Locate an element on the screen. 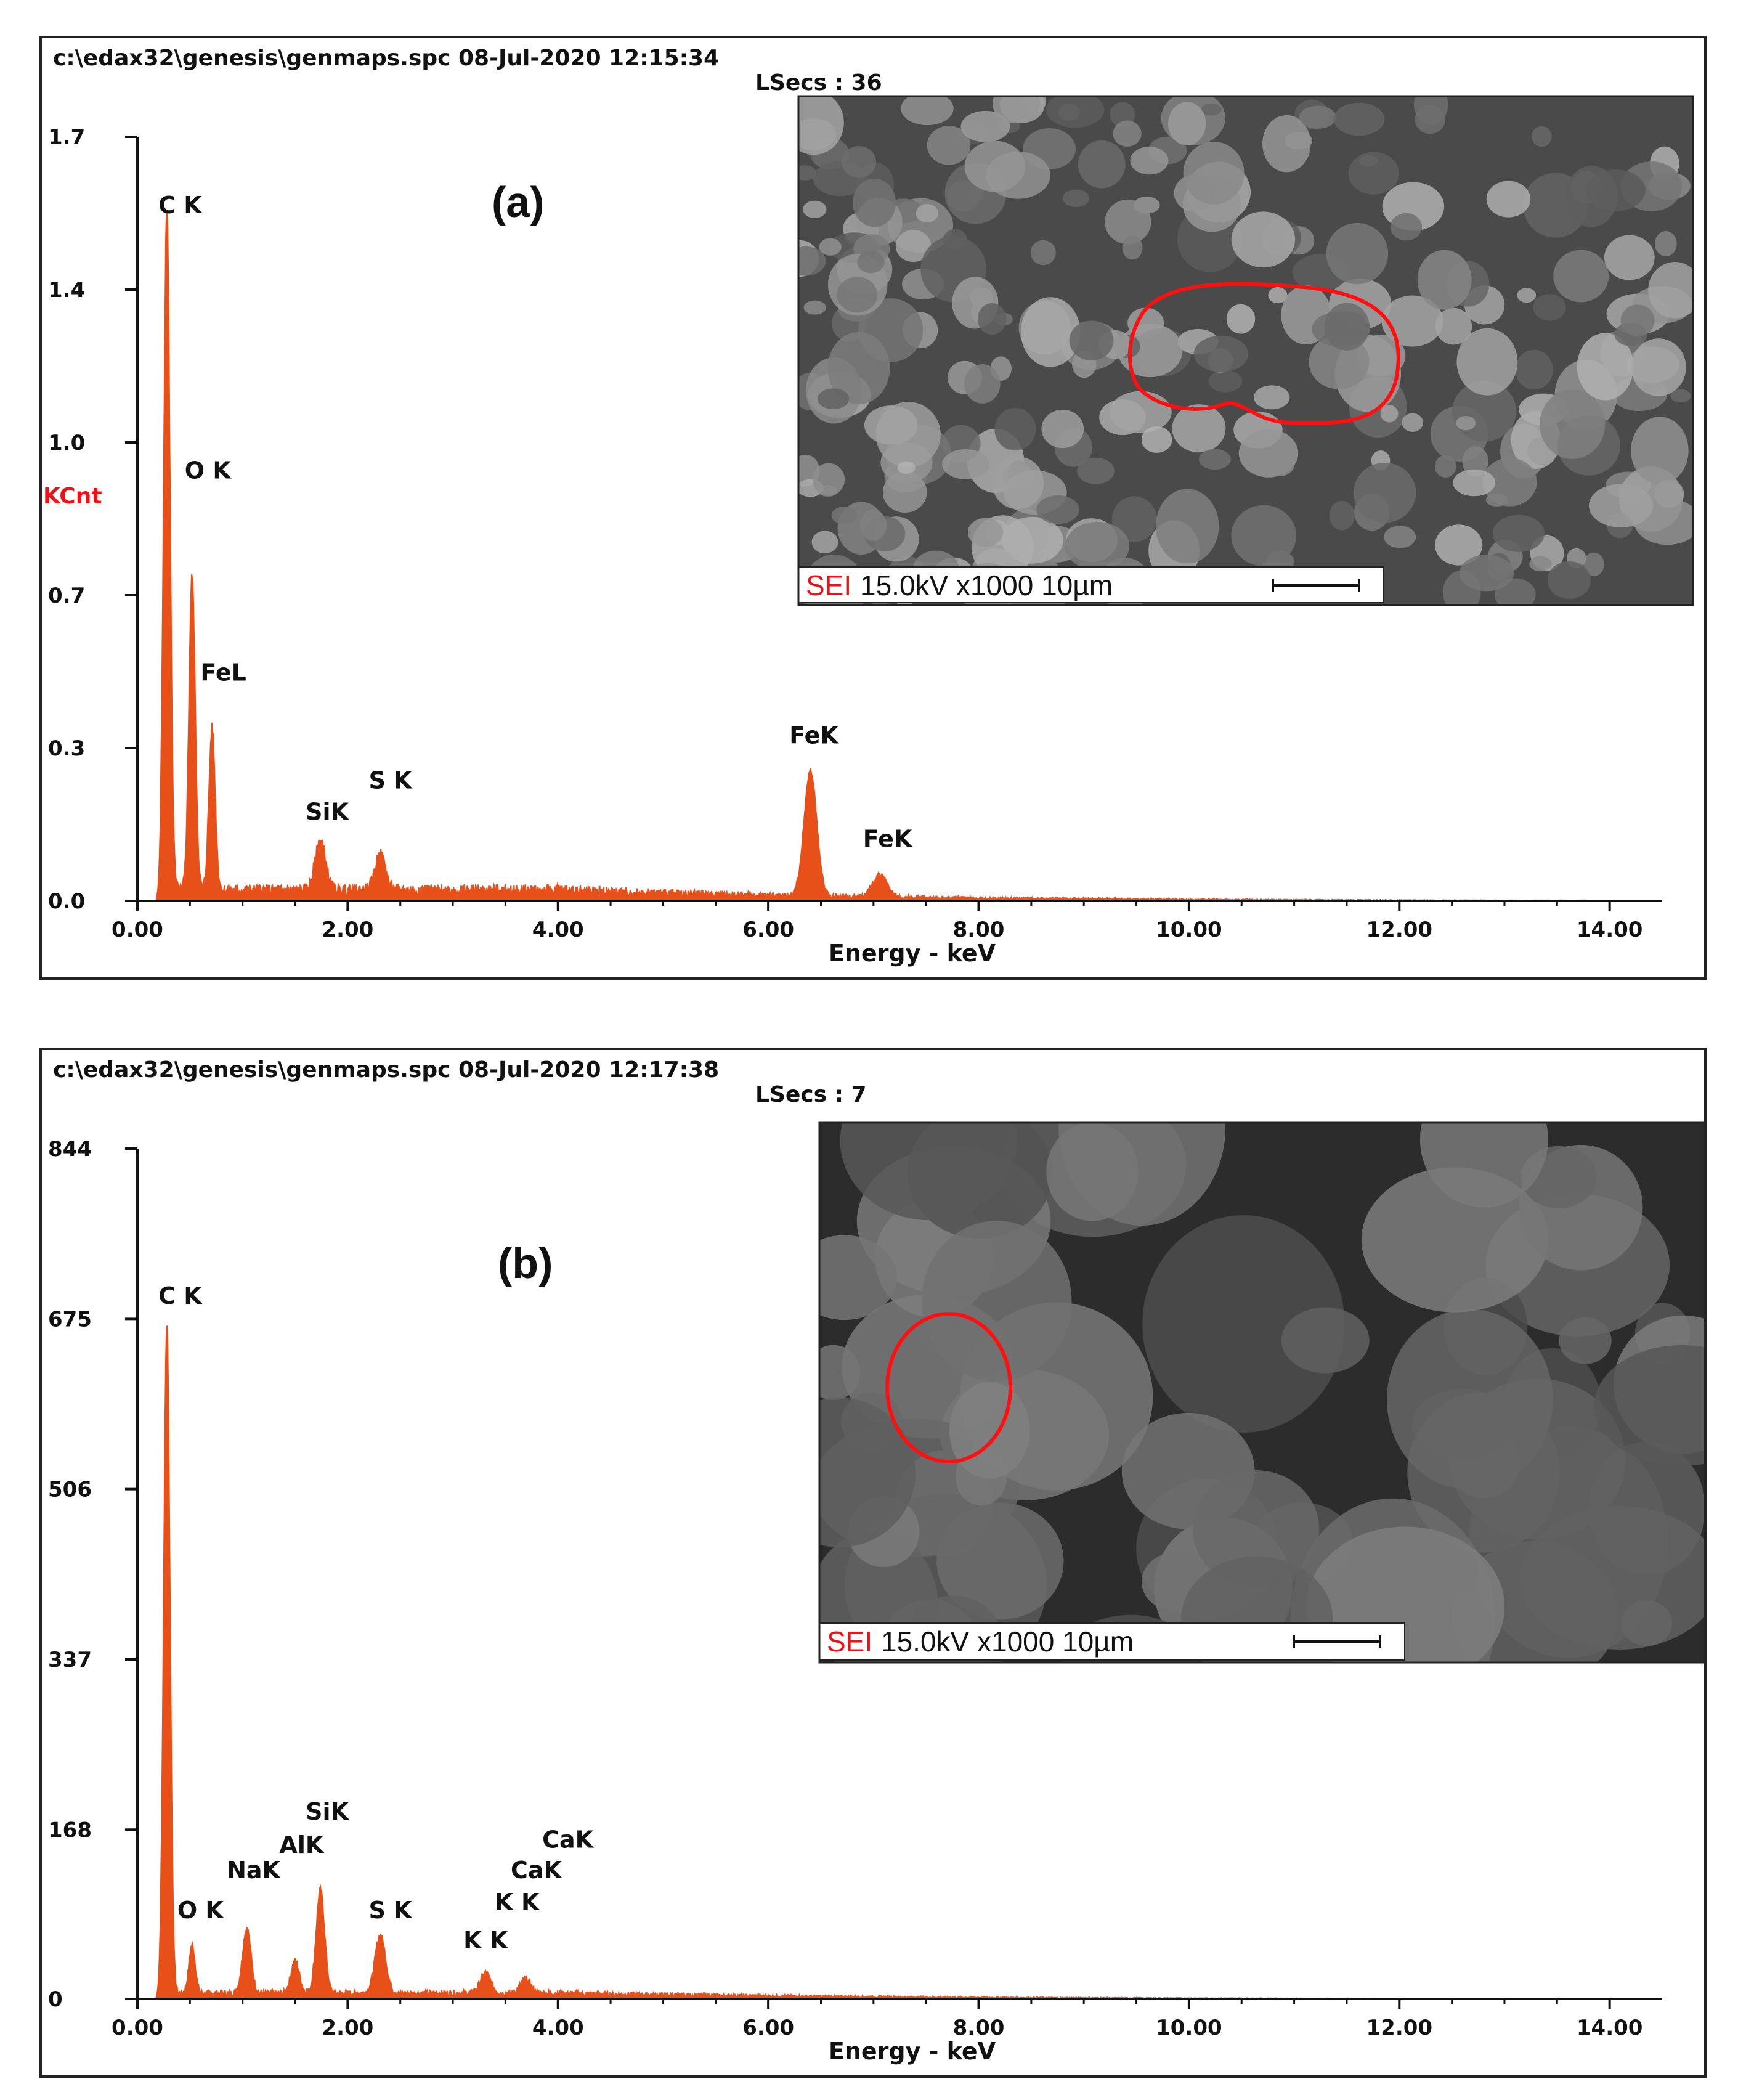  roi-outline is located at coordinates (1263, 353).